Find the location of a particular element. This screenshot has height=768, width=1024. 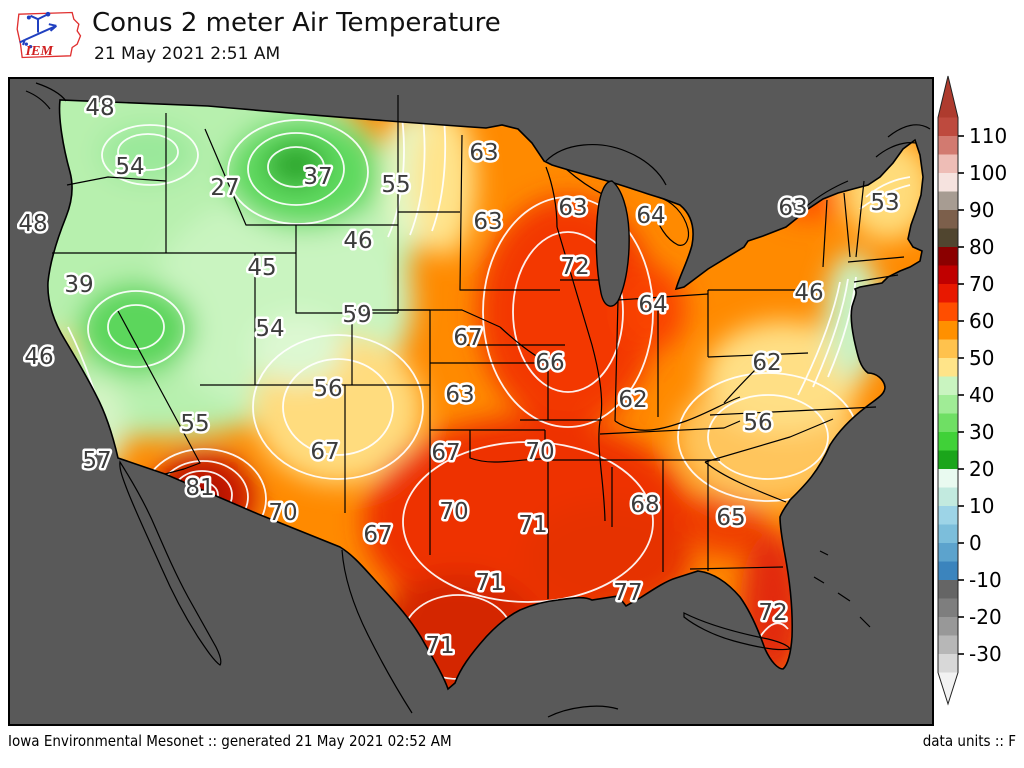

temp-label-57: 57 is located at coordinates (96, 461).